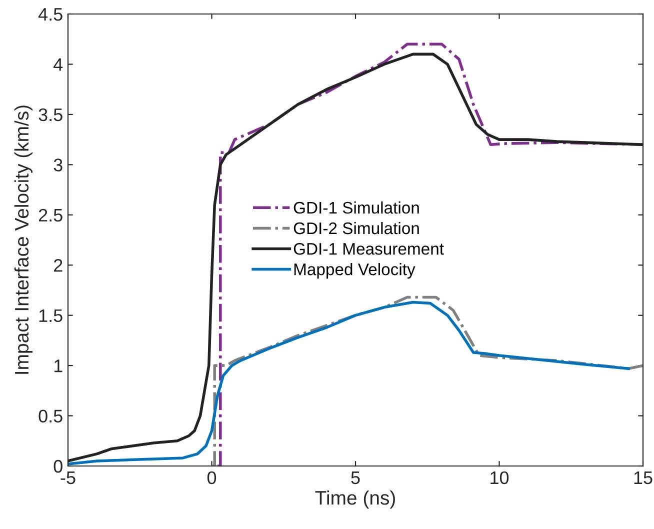 The width and height of the screenshot is (654, 529). Describe the element at coordinates (50, 215) in the screenshot. I see `y-tick-label: 2.5` at that location.